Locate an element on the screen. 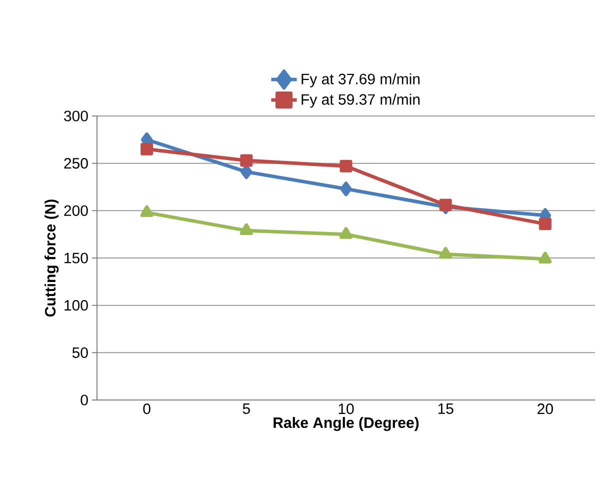 This screenshot has width=609, height=485. x-axis-title: Rake Angle (Degree) is located at coordinates (346, 424).